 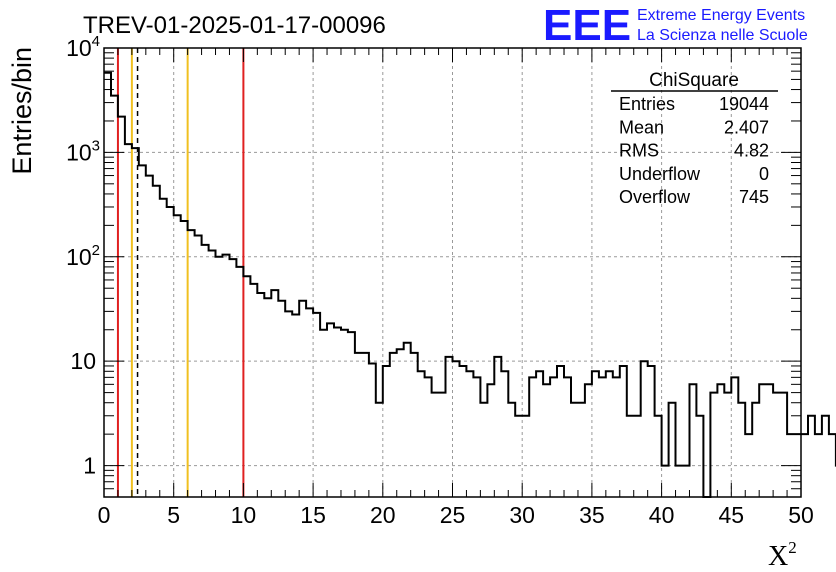 I want to click on stats-row-value: 19044, so click(x=744, y=104).